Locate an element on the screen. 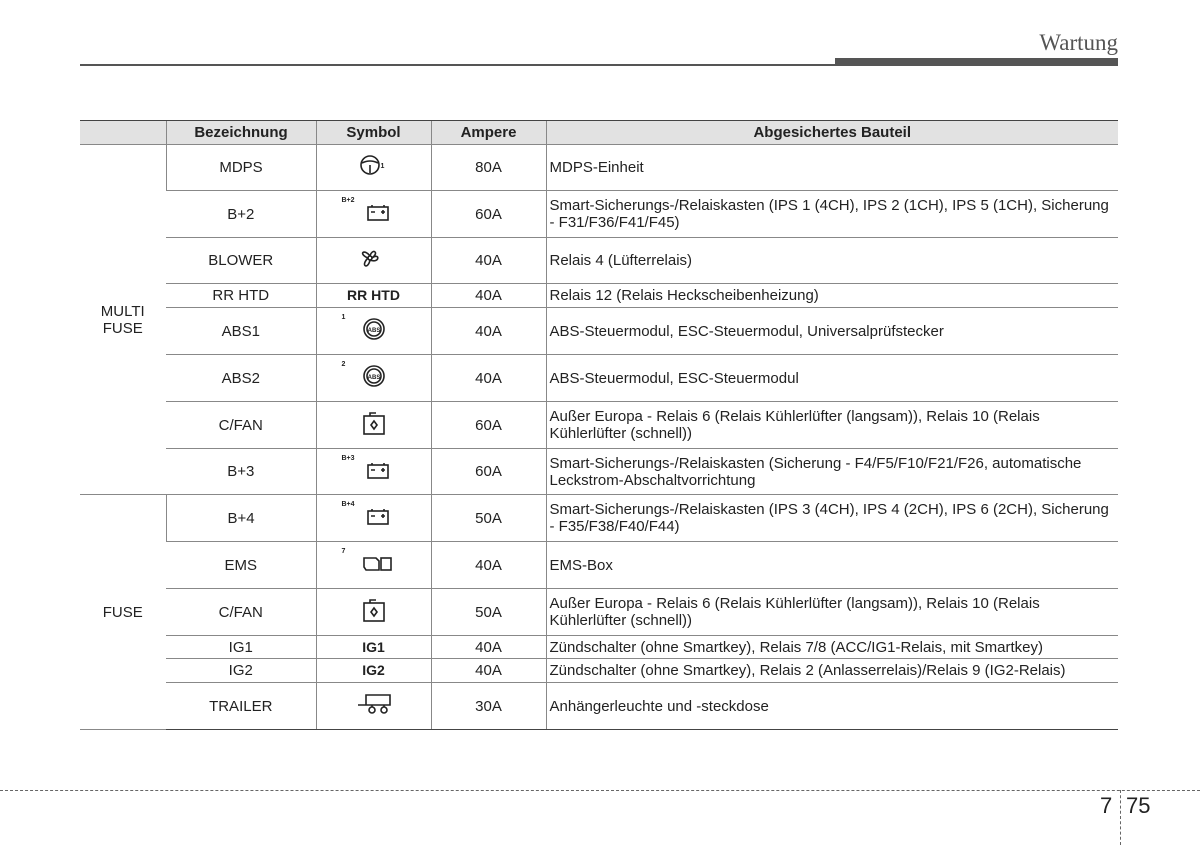 Image resolution: width=1200 pixels, height=845 pixels. footer-rule is located at coordinates (600, 790).